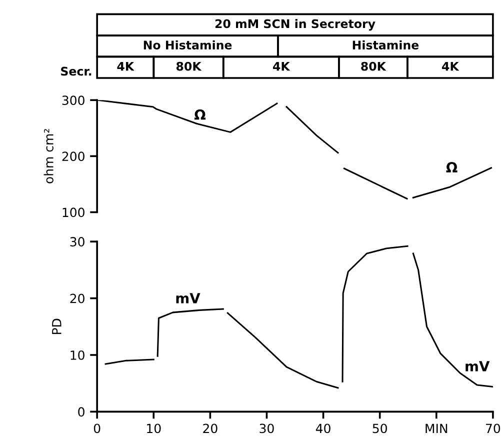  Describe the element at coordinates (57, 326) in the screenshot. I see `y-axis-title: PD` at that location.